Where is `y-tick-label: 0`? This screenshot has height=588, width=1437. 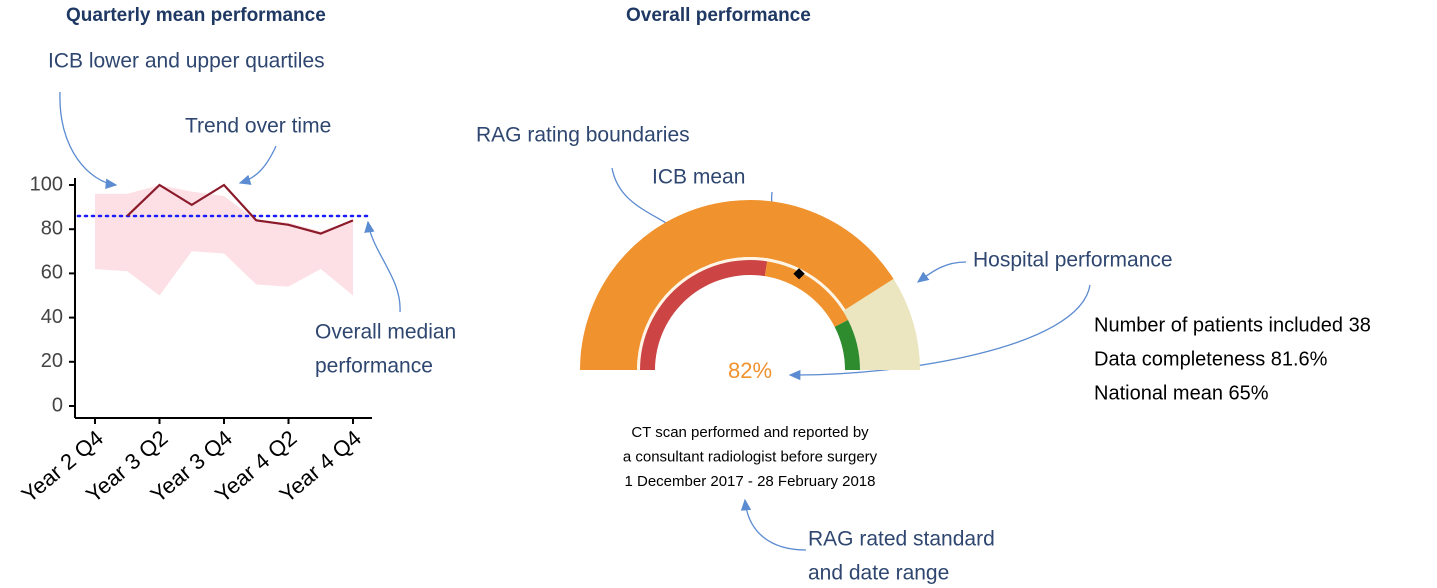
y-tick-label: 0 is located at coordinates (57, 405).